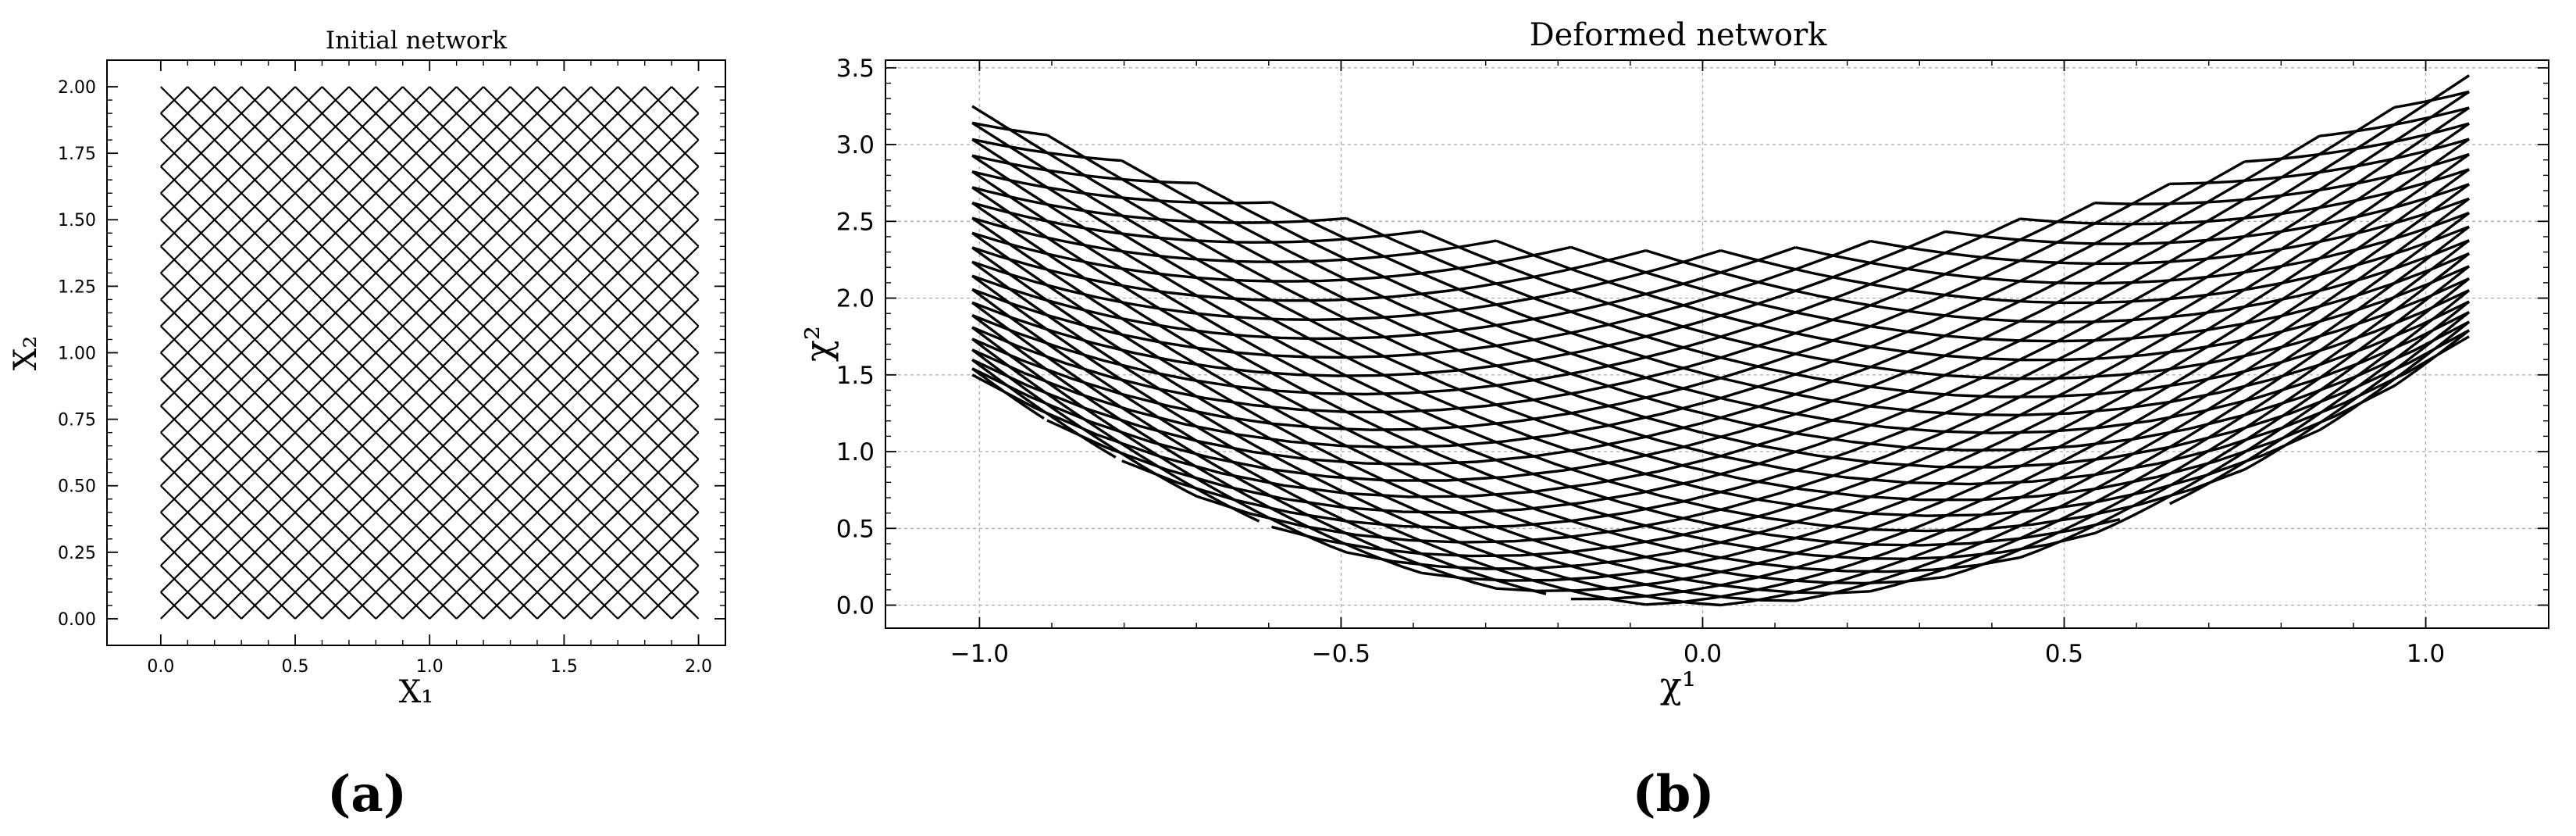 This screenshot has height=836, width=2576. What do you see at coordinates (77, 620) in the screenshot?
I see `y-tick-label: 0.00` at bounding box center [77, 620].